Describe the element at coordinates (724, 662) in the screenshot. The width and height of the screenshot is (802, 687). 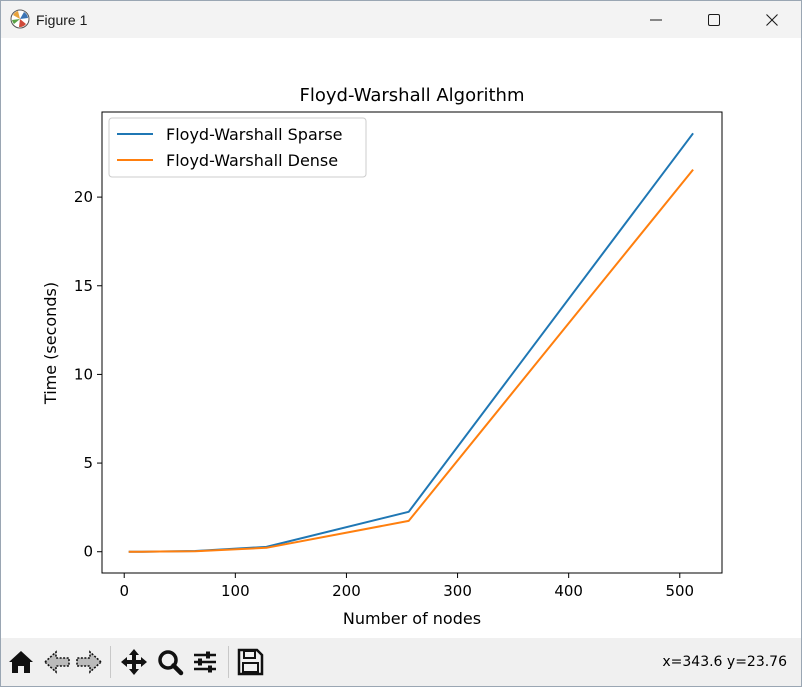
I see `cursor-coordinates: x=343.6 y=23.76` at that location.